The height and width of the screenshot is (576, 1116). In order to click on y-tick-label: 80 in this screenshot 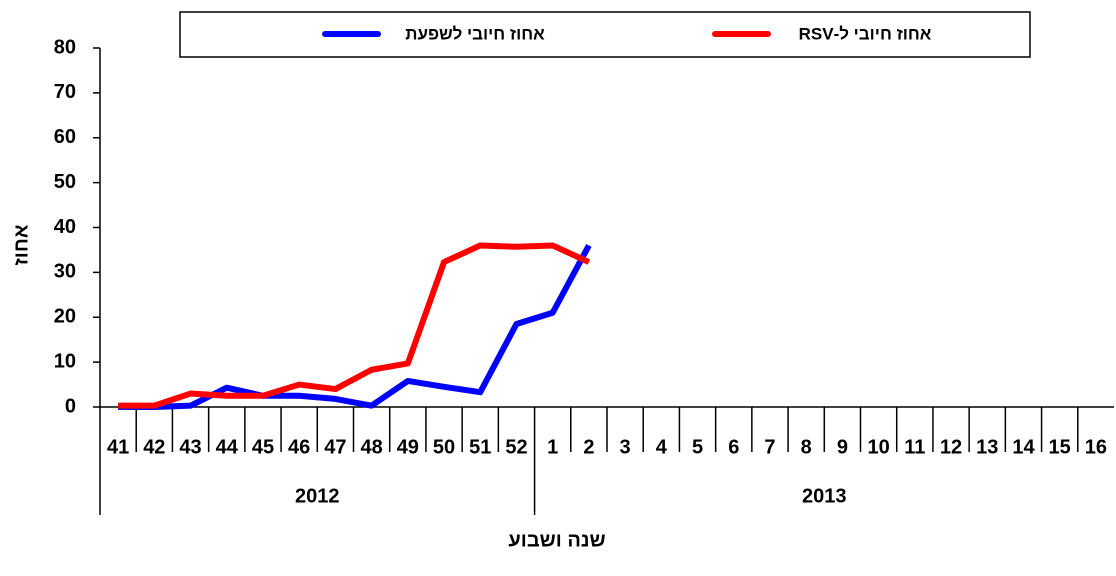, I will do `click(65, 47)`.